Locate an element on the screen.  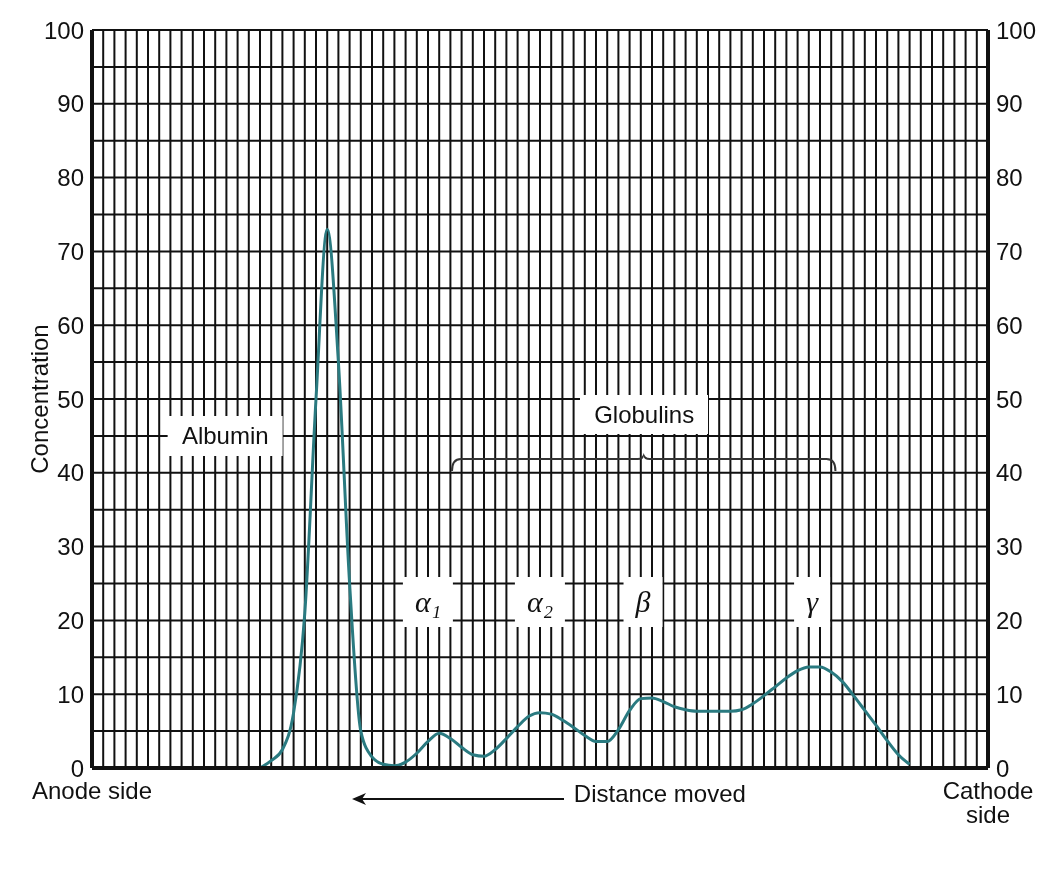
y-axis-title: Concentration is located at coordinates (39, 399).